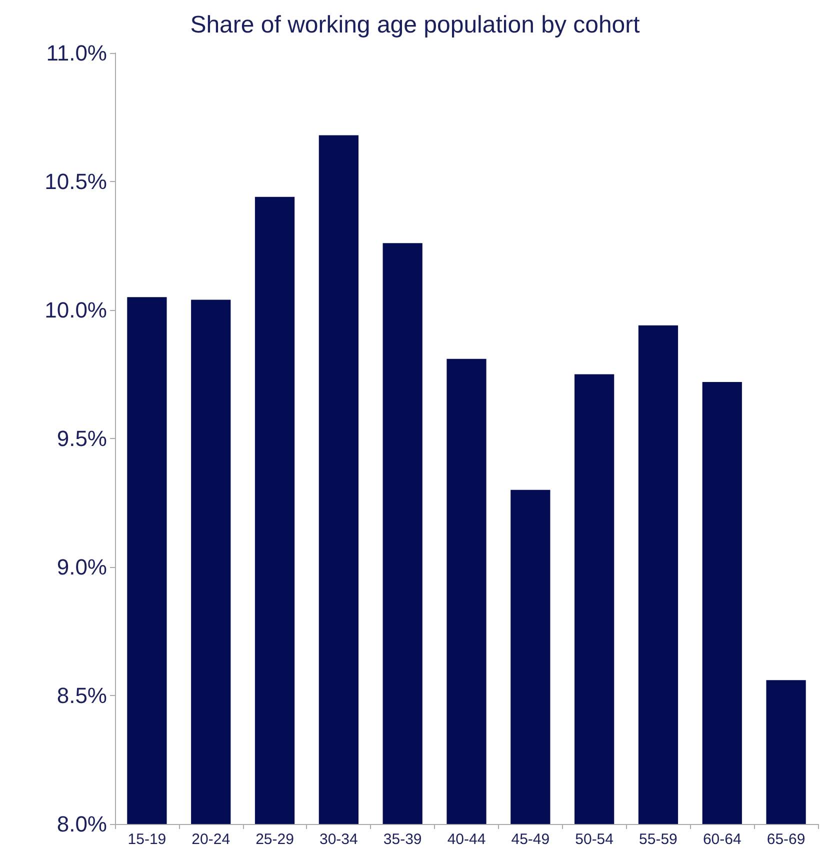 This screenshot has width=830, height=857. What do you see at coordinates (338, 839) in the screenshot?
I see `x-tick-label: 30-34` at bounding box center [338, 839].